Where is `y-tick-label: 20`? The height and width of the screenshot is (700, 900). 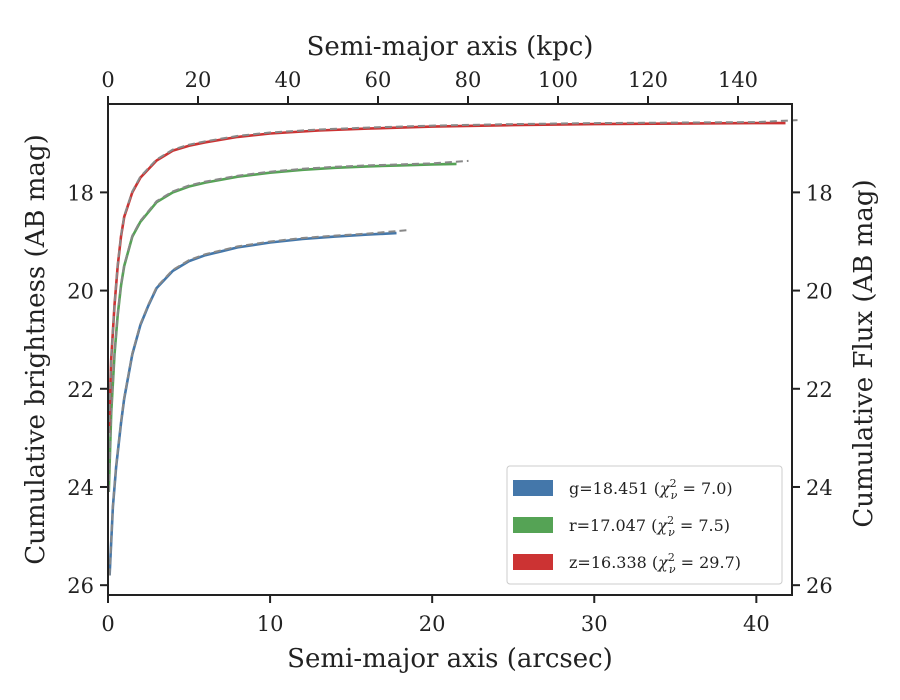 y-tick-label: 20 is located at coordinates (80, 292).